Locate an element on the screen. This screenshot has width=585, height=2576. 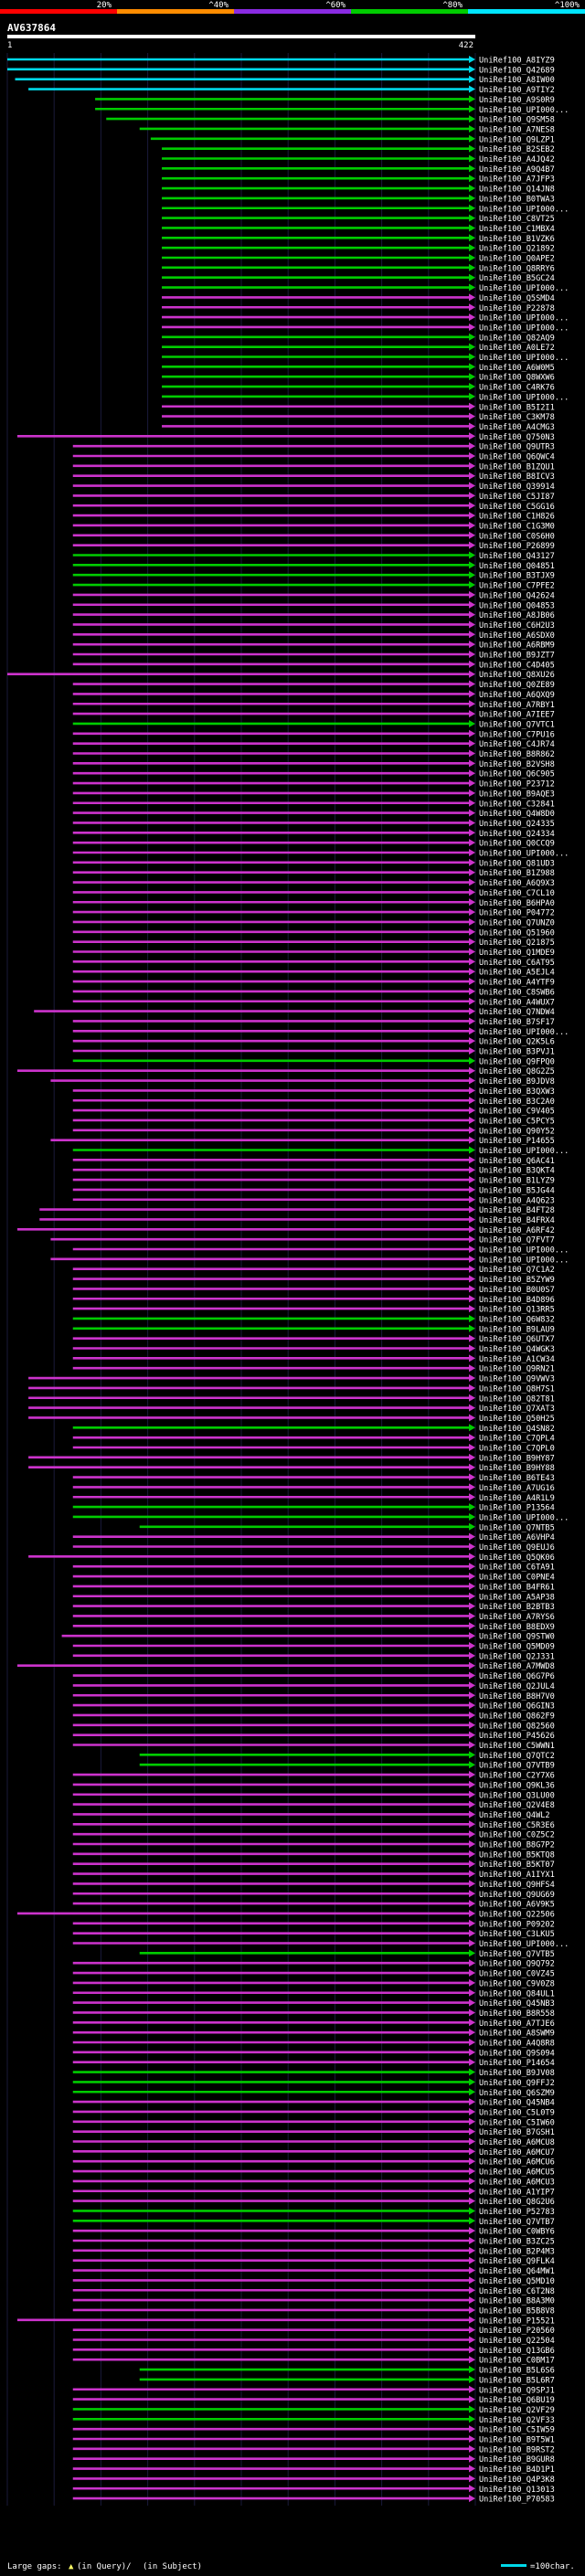
hit-id-link: UniRef100_Q84UL1 is located at coordinates (517, 1993).